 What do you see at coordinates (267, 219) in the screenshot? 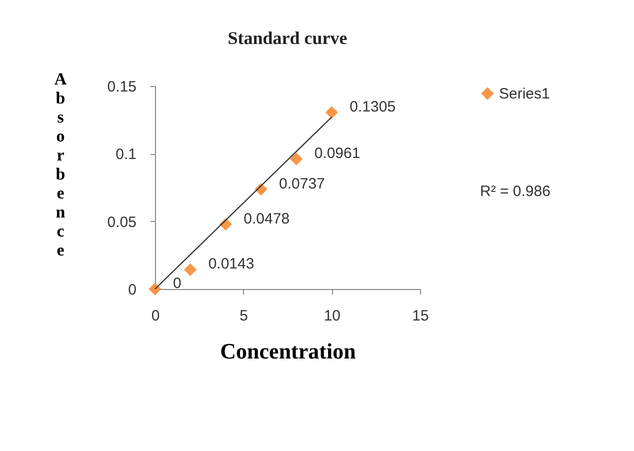
I see `data-label: 0.0478` at bounding box center [267, 219].